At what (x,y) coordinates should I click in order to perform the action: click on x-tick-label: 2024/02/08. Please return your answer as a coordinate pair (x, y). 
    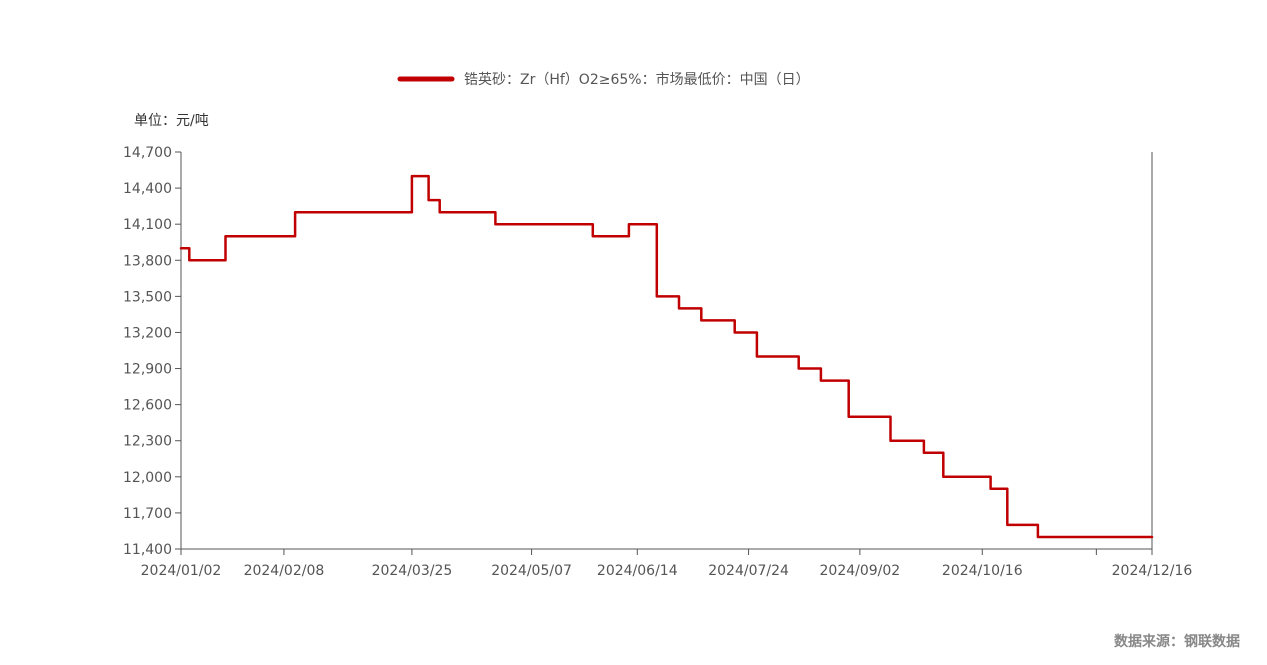
    Looking at the image, I should click on (284, 571).